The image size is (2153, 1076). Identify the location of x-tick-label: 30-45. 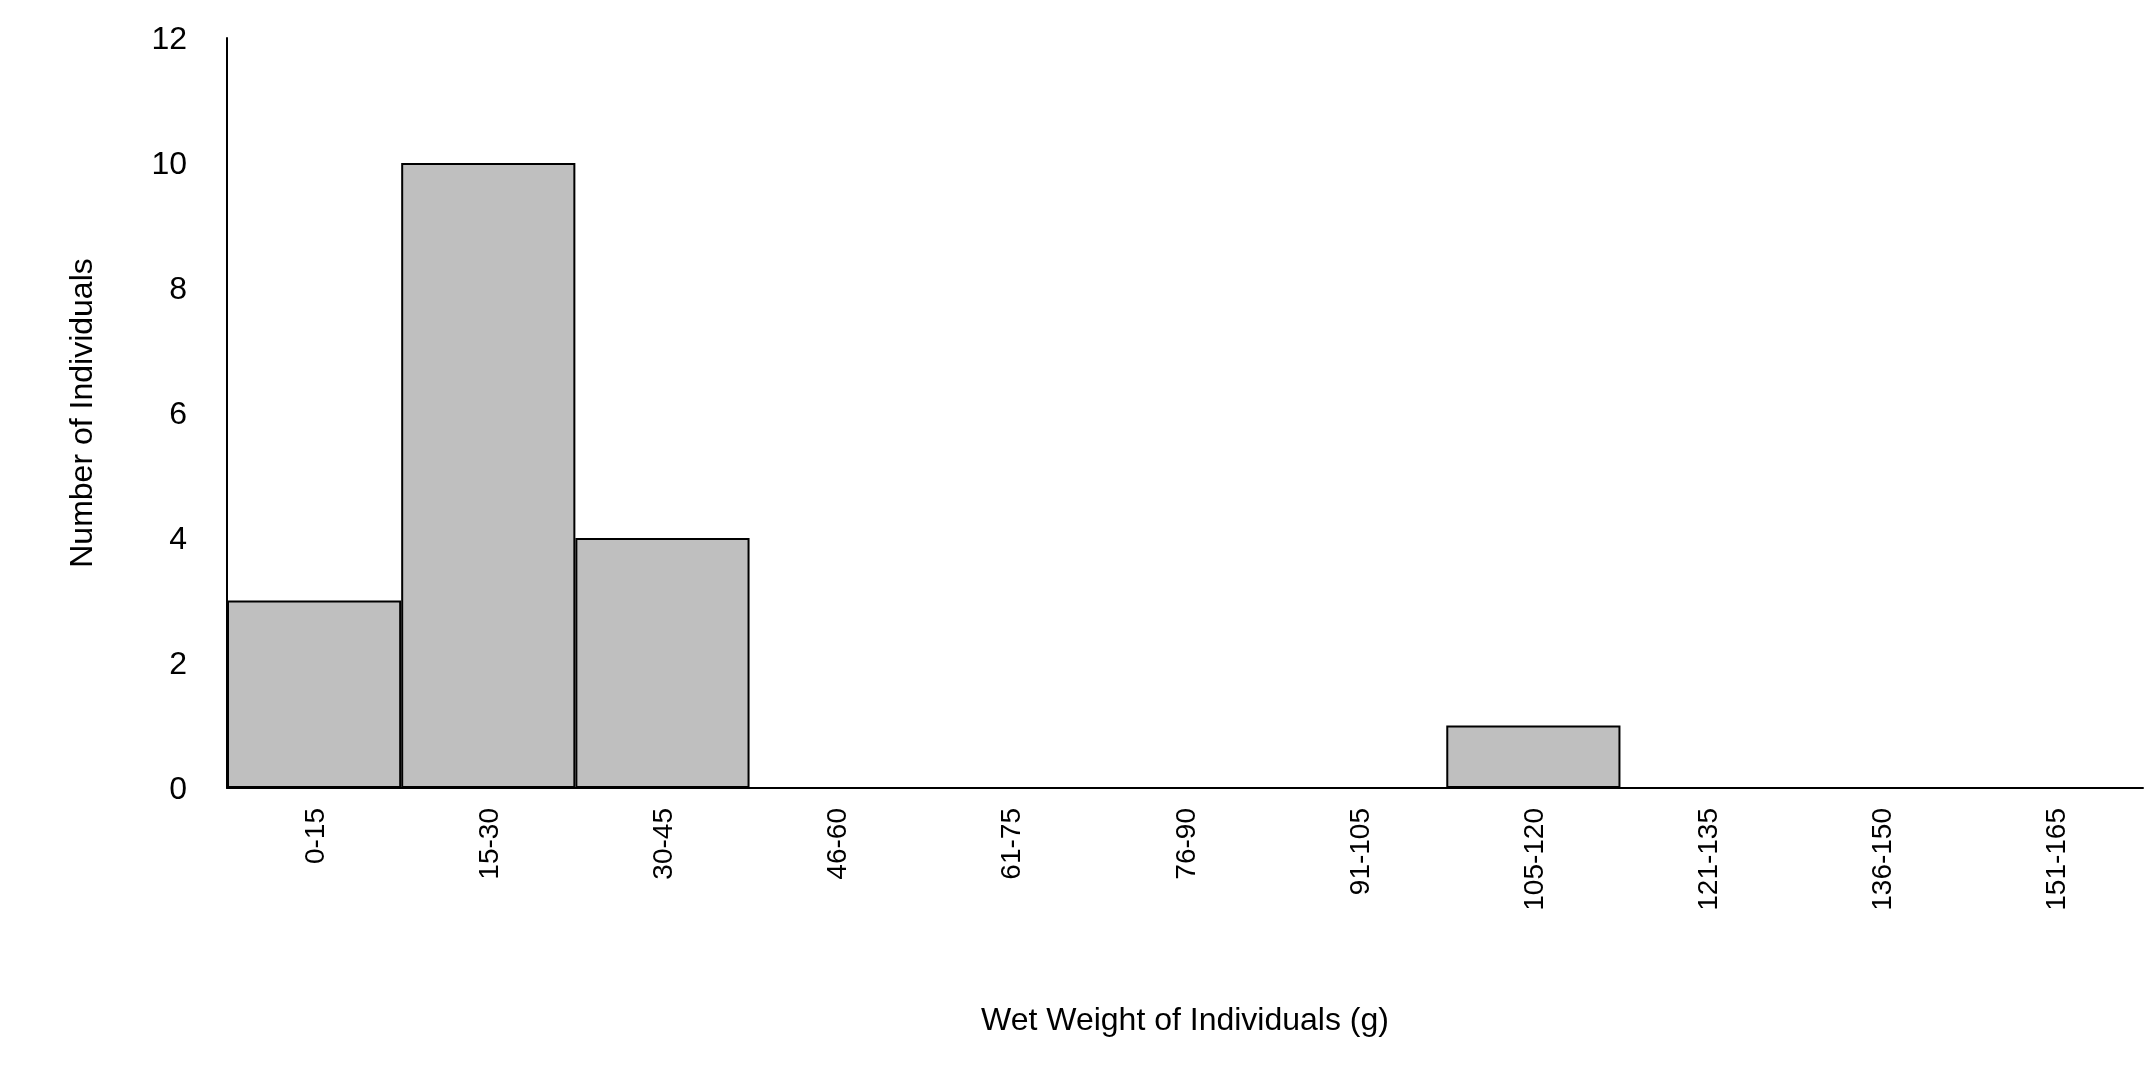
(662, 844).